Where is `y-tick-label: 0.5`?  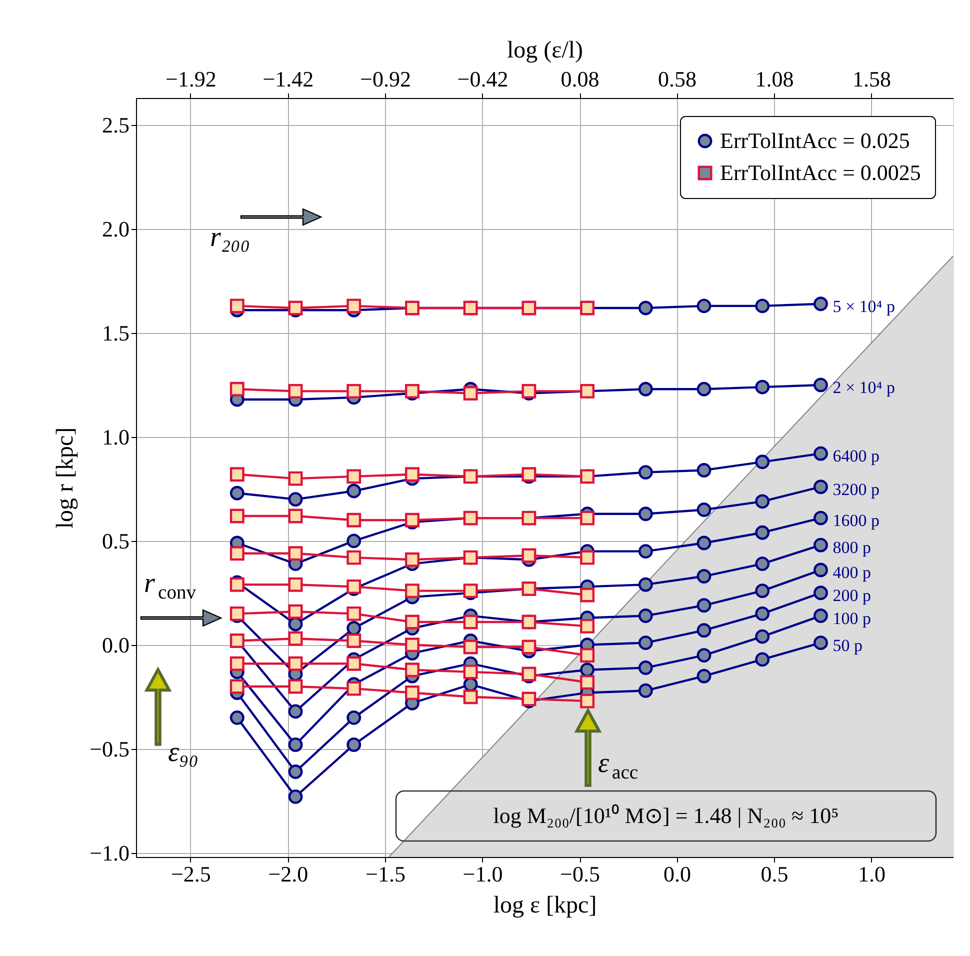
y-tick-label: 0.5 is located at coordinates (116, 541).